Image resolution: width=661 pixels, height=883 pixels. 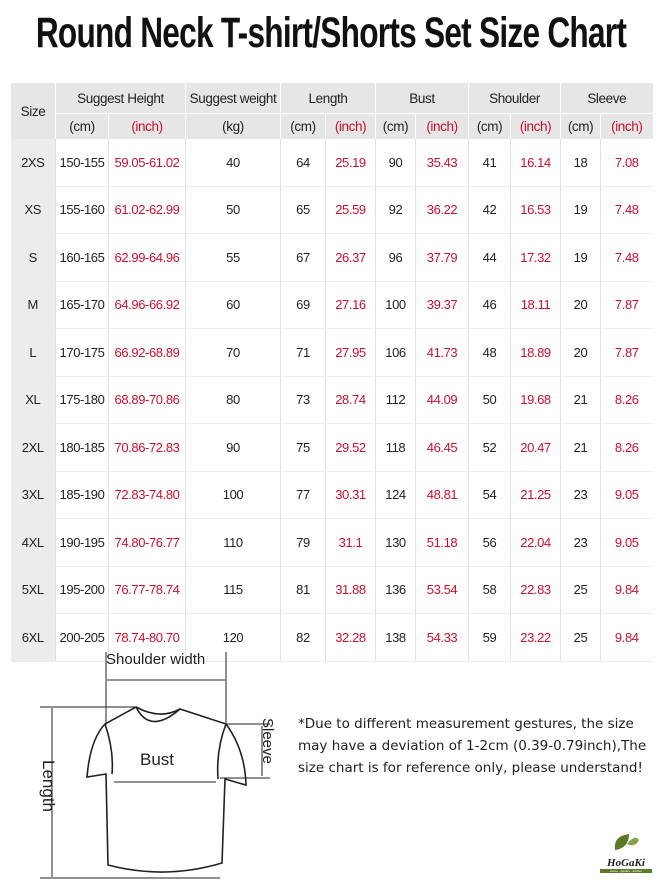 What do you see at coordinates (535, 400) in the screenshot?
I see `value-cell: 19.68` at bounding box center [535, 400].